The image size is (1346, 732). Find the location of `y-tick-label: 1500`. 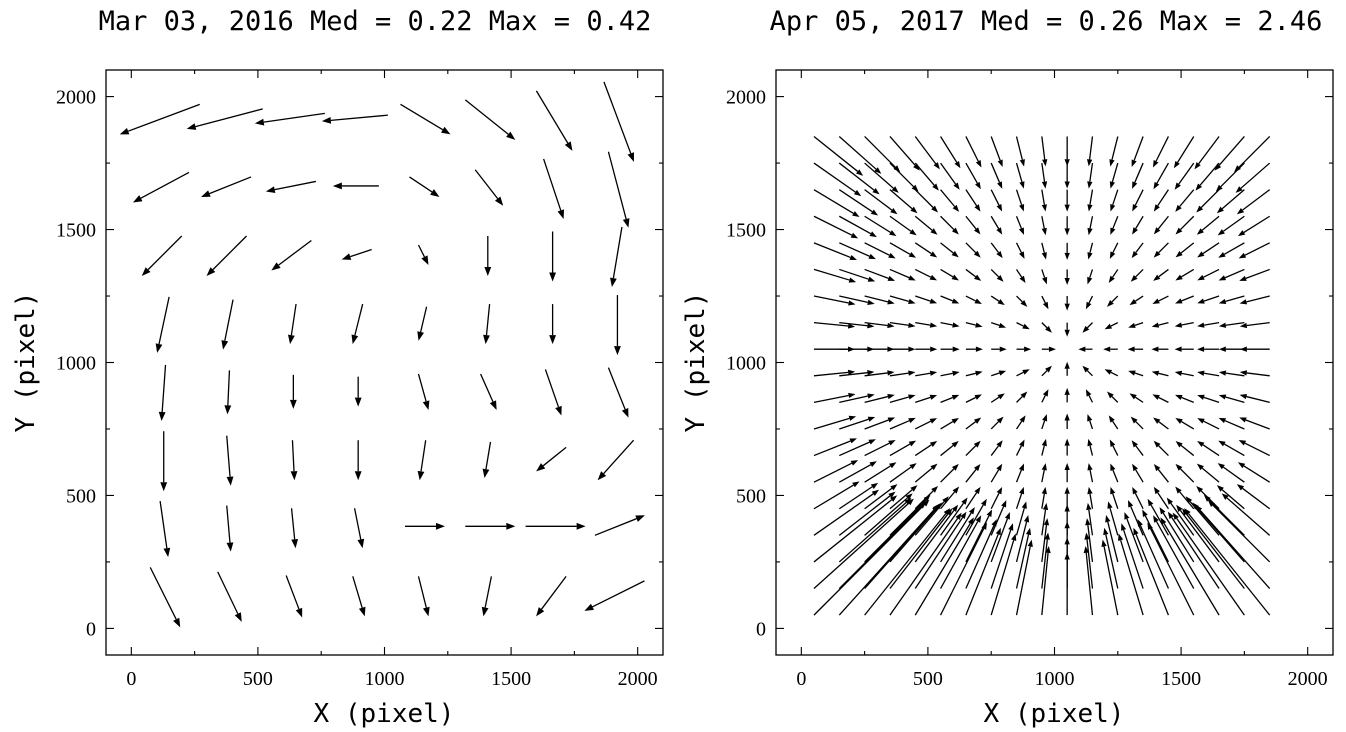

y-tick-label: 1500 is located at coordinates (746, 231).